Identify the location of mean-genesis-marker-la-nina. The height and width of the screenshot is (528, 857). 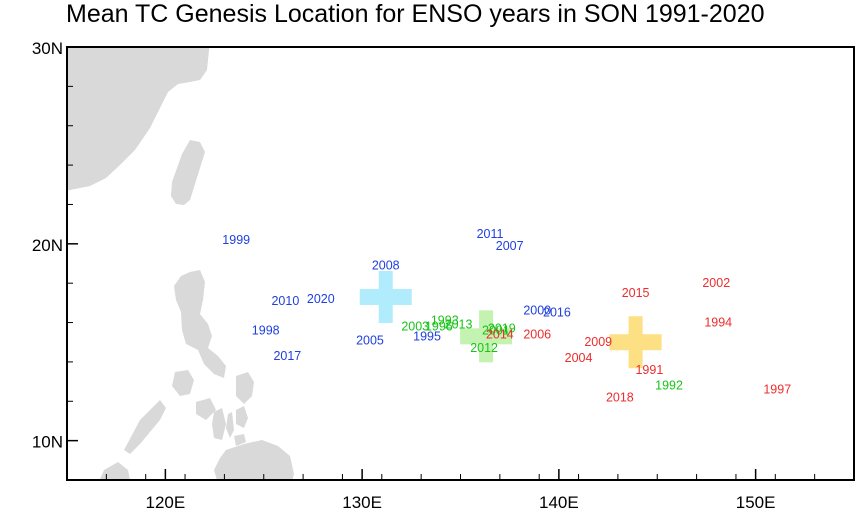
(385, 296).